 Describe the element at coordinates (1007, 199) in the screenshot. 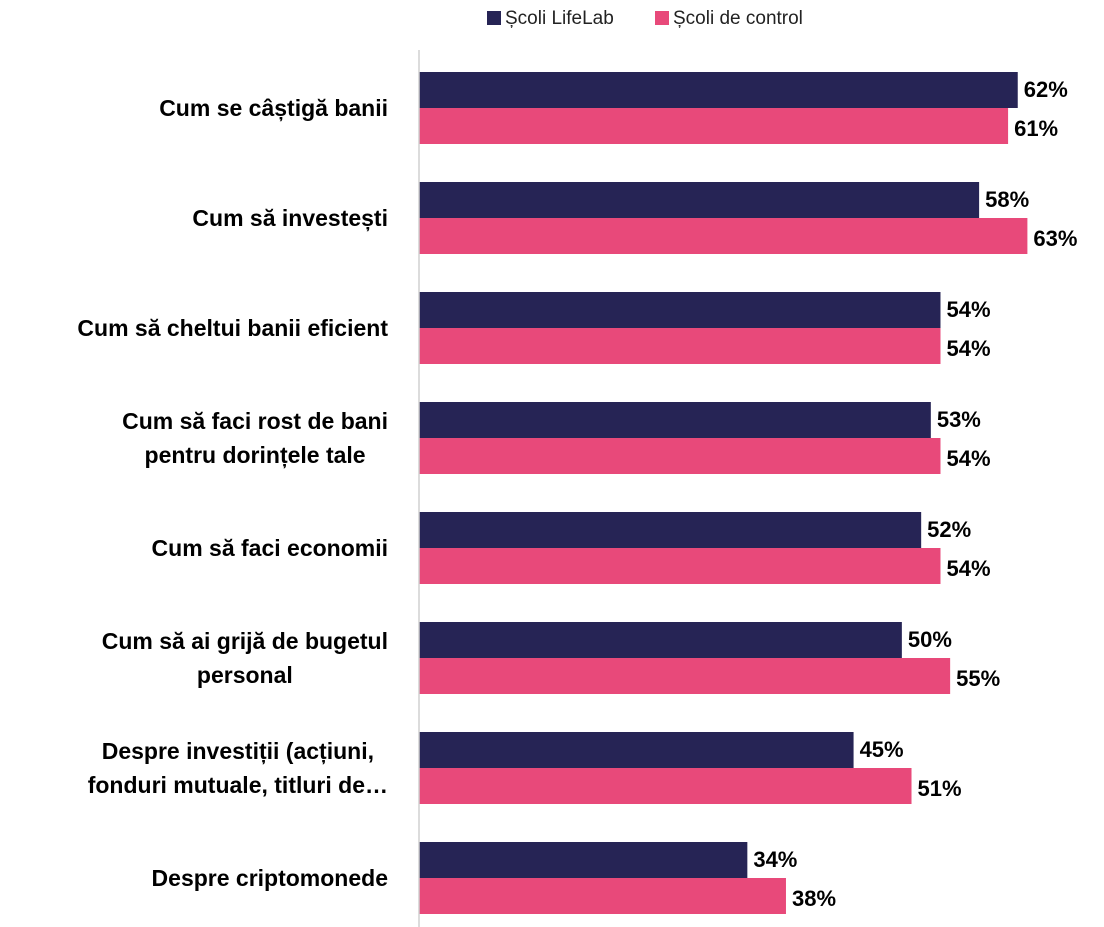

I see `value-label: 58%` at that location.